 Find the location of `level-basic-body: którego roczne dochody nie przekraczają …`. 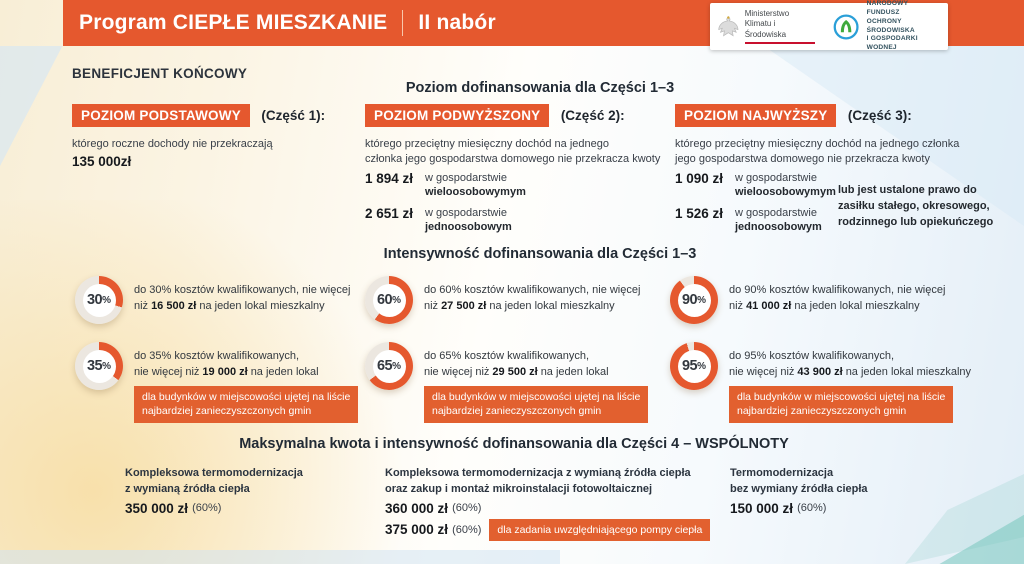

level-basic-body: którego roczne dochody nie przekraczają … is located at coordinates (172, 154).